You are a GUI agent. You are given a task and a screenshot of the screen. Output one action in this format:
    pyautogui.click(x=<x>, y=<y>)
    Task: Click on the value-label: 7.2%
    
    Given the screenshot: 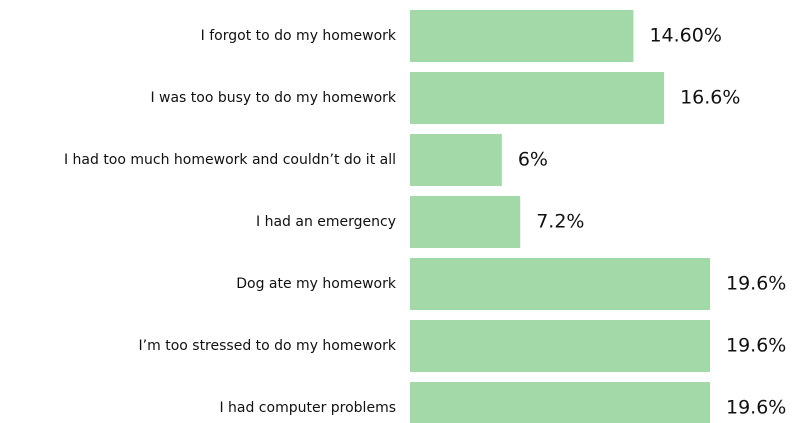 What is the action you would take?
    pyautogui.click(x=560, y=222)
    